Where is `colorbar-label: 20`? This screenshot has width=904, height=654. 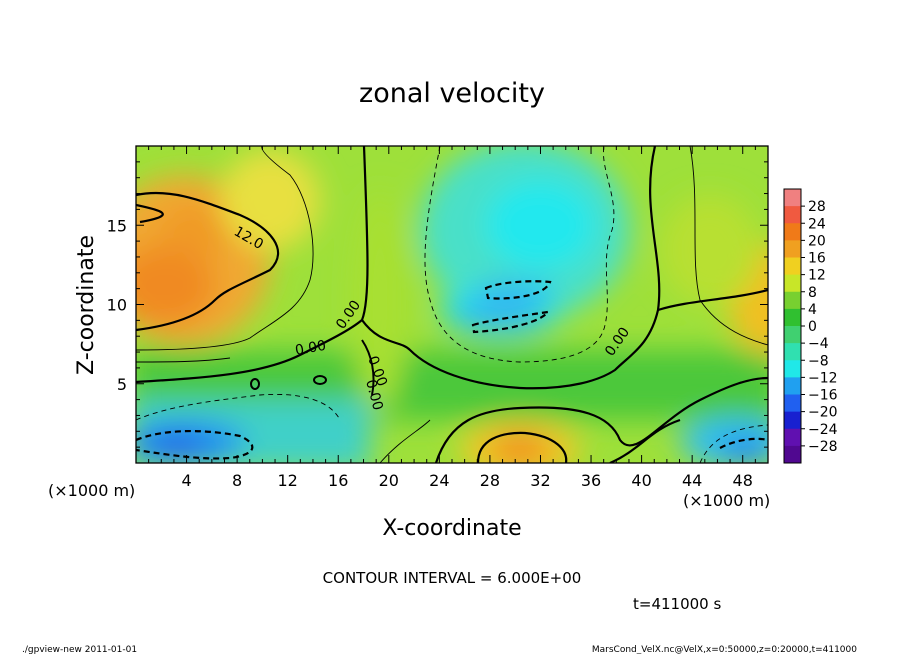
colorbar-label: 20 is located at coordinates (817, 241).